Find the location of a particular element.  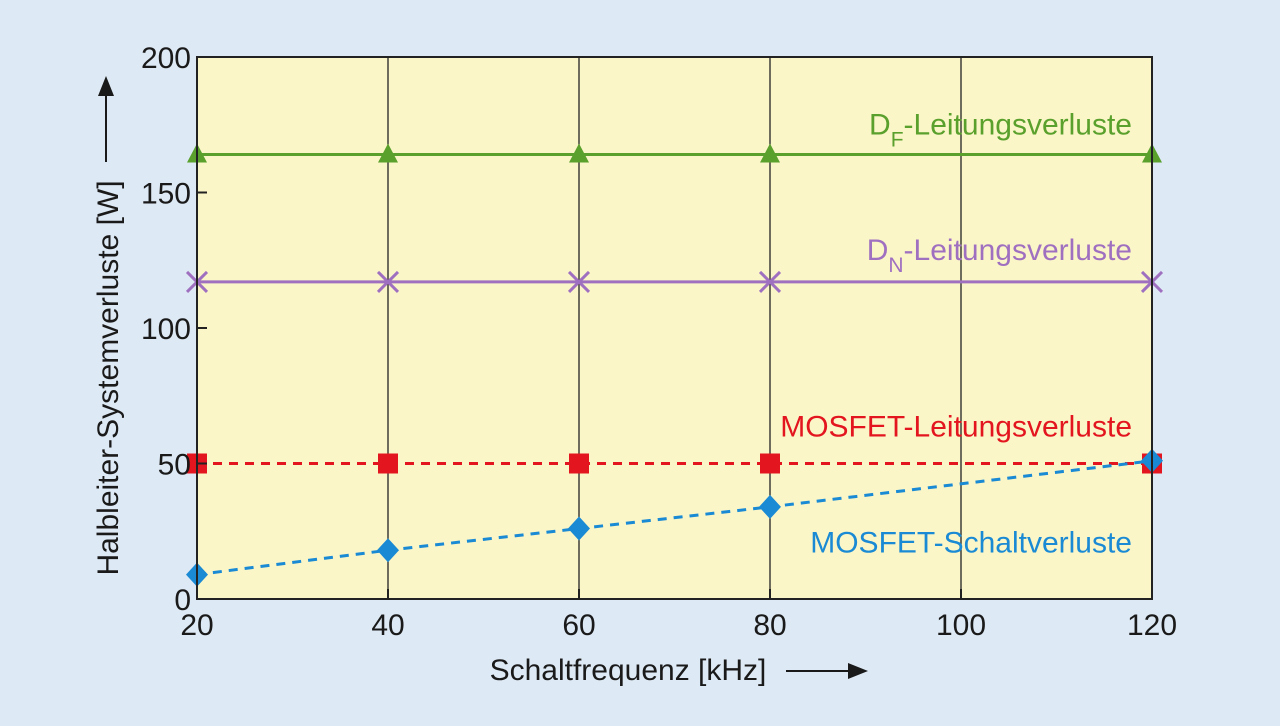

y-tick-label: 150 is located at coordinates (166, 194).